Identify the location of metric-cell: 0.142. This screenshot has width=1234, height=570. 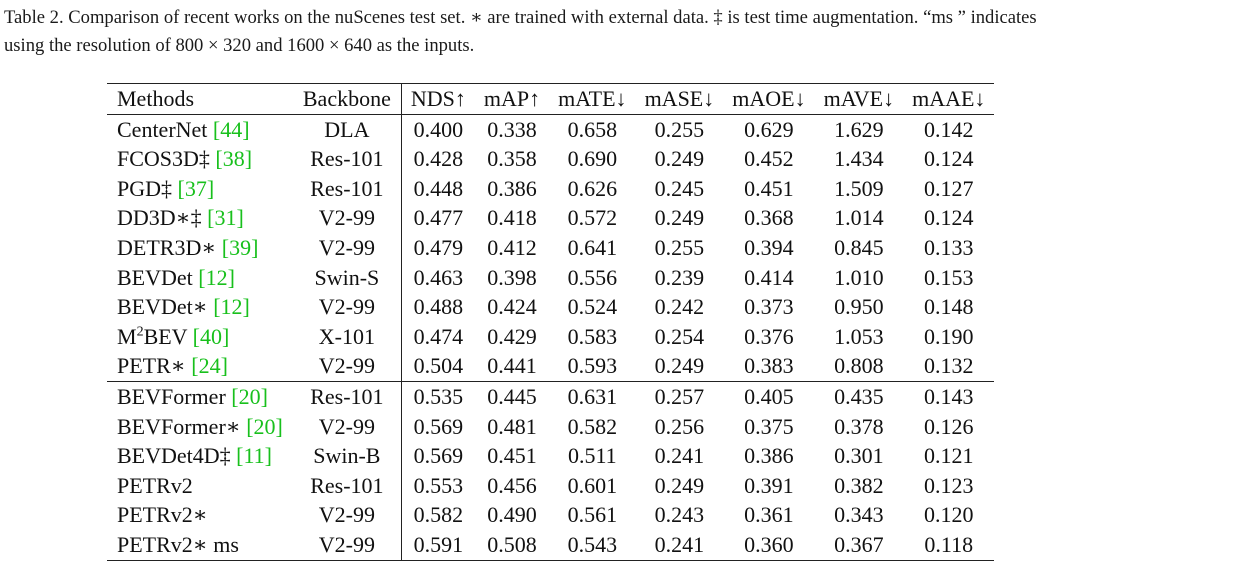
(948, 129).